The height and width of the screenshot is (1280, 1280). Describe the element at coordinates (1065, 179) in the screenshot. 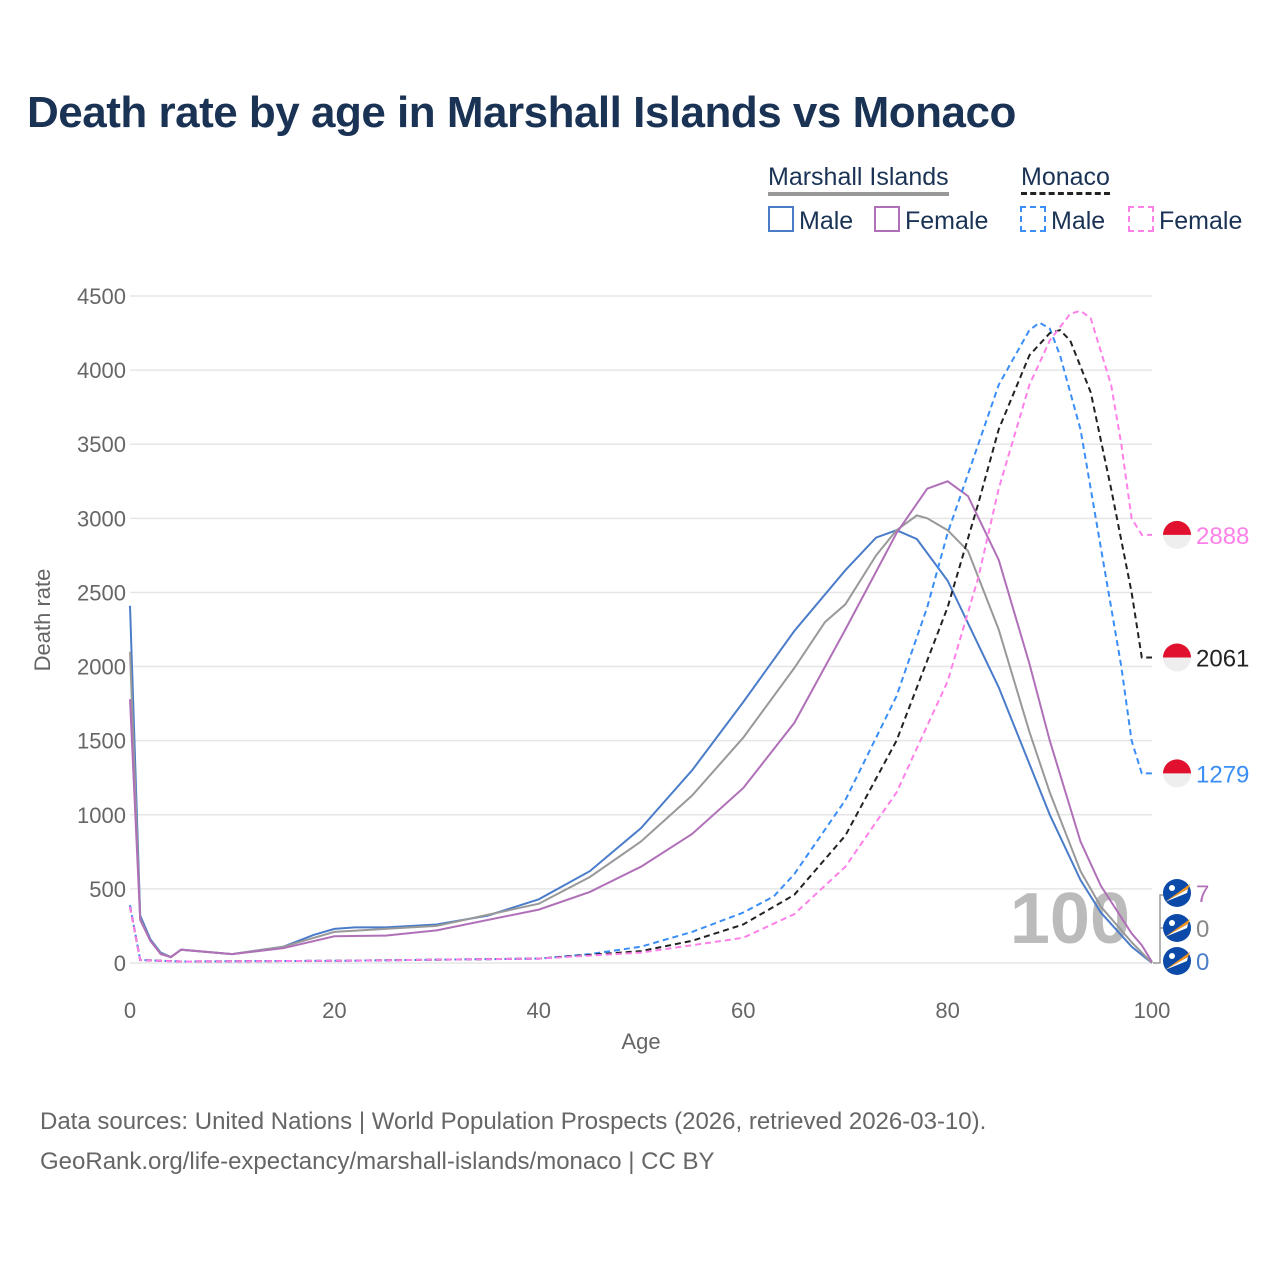

I see `legend-group-monaco: Monaco` at that location.